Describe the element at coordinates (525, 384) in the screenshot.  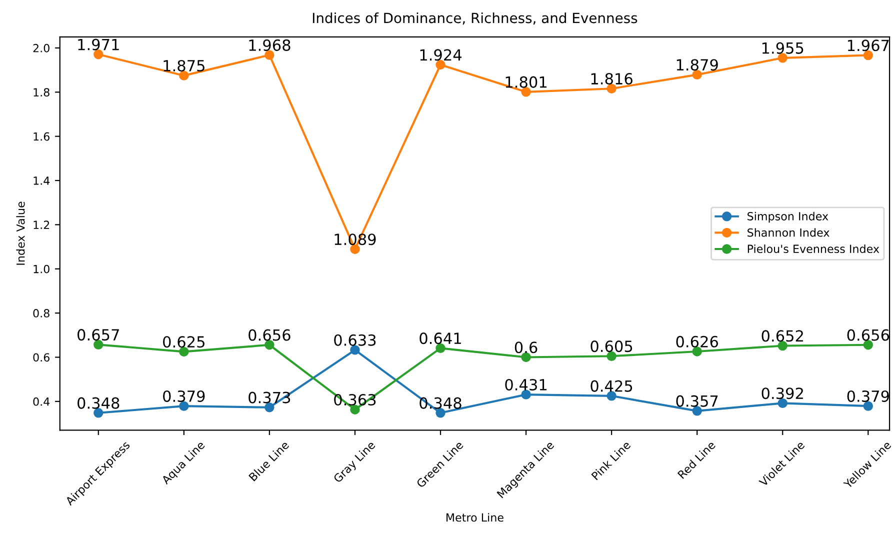
I see `data-label: 0.431` at that location.